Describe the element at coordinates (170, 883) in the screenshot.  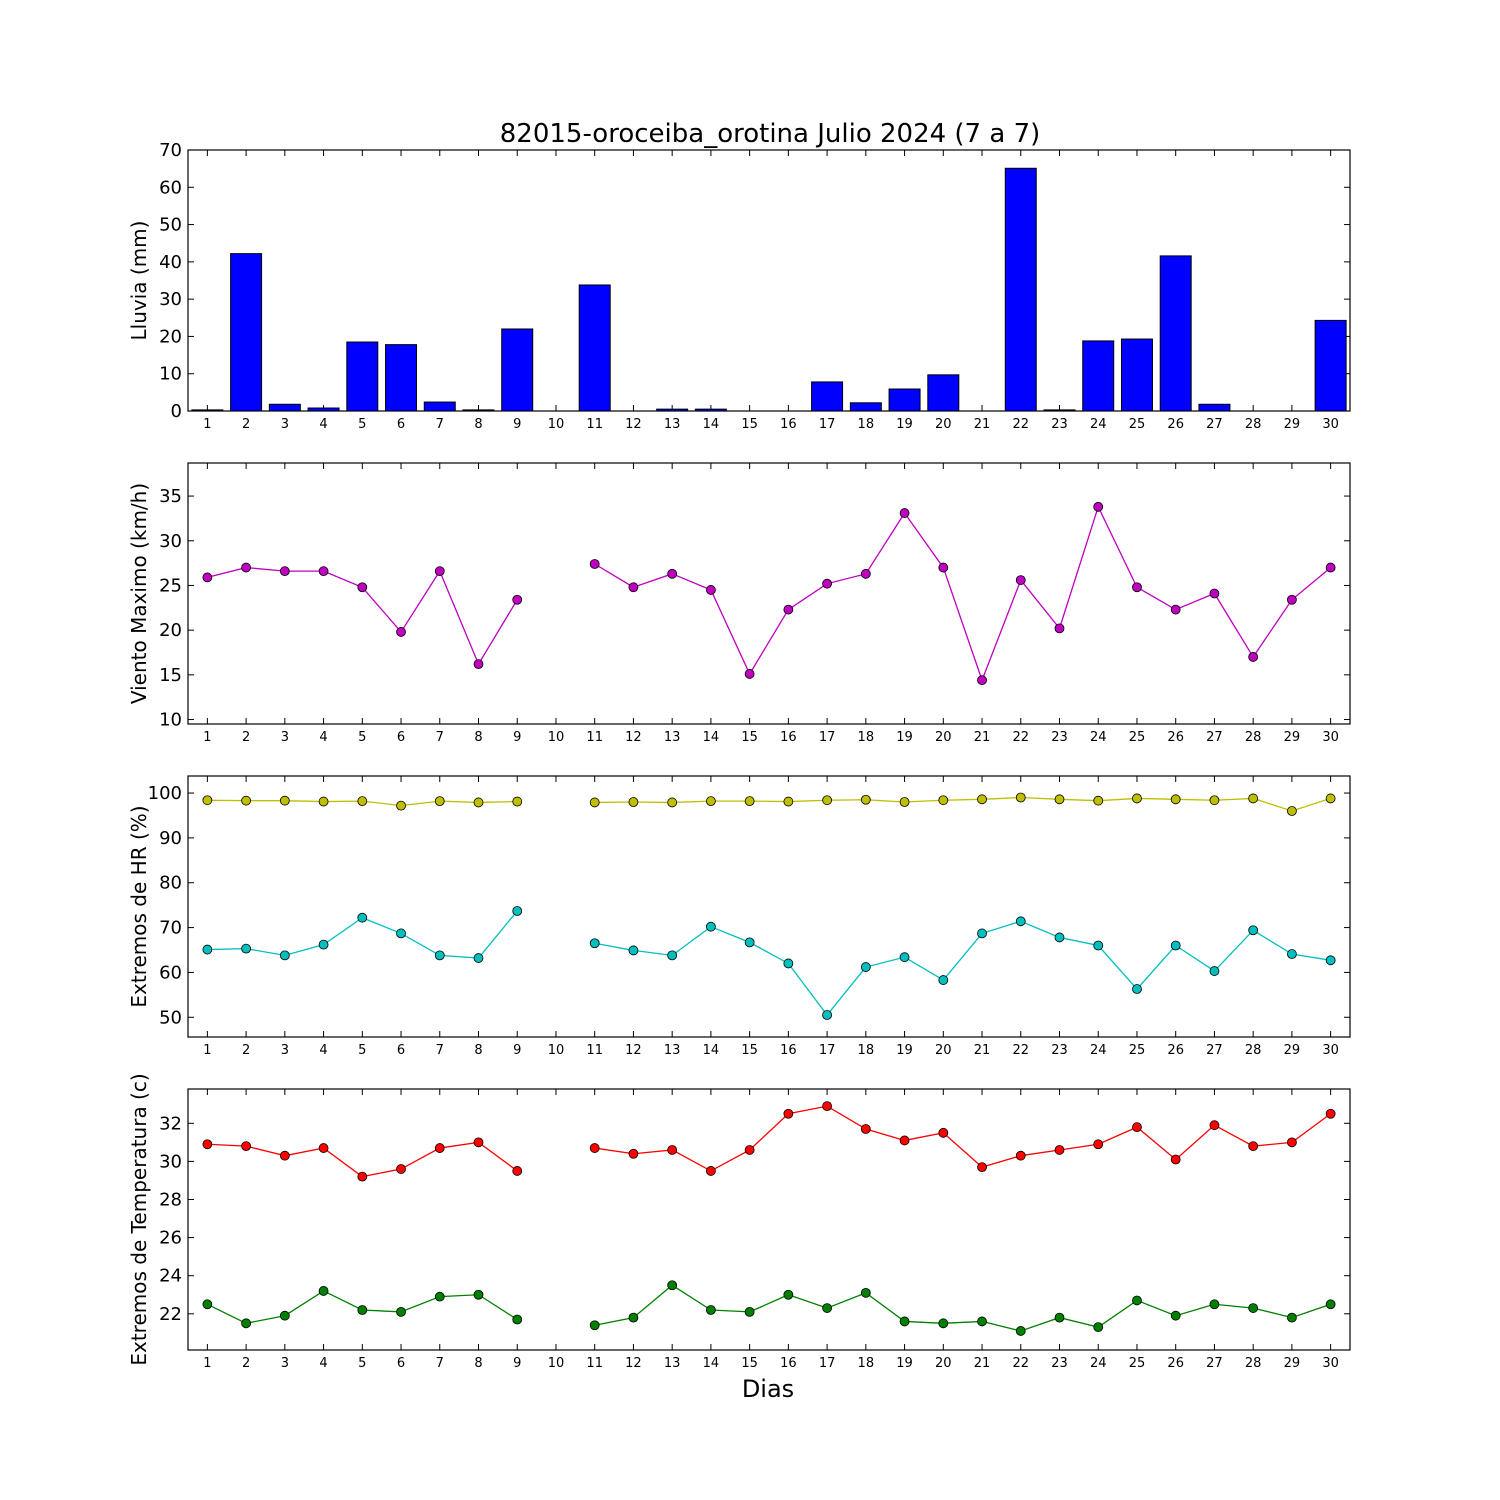
I see `y-tick-label: 80` at that location.